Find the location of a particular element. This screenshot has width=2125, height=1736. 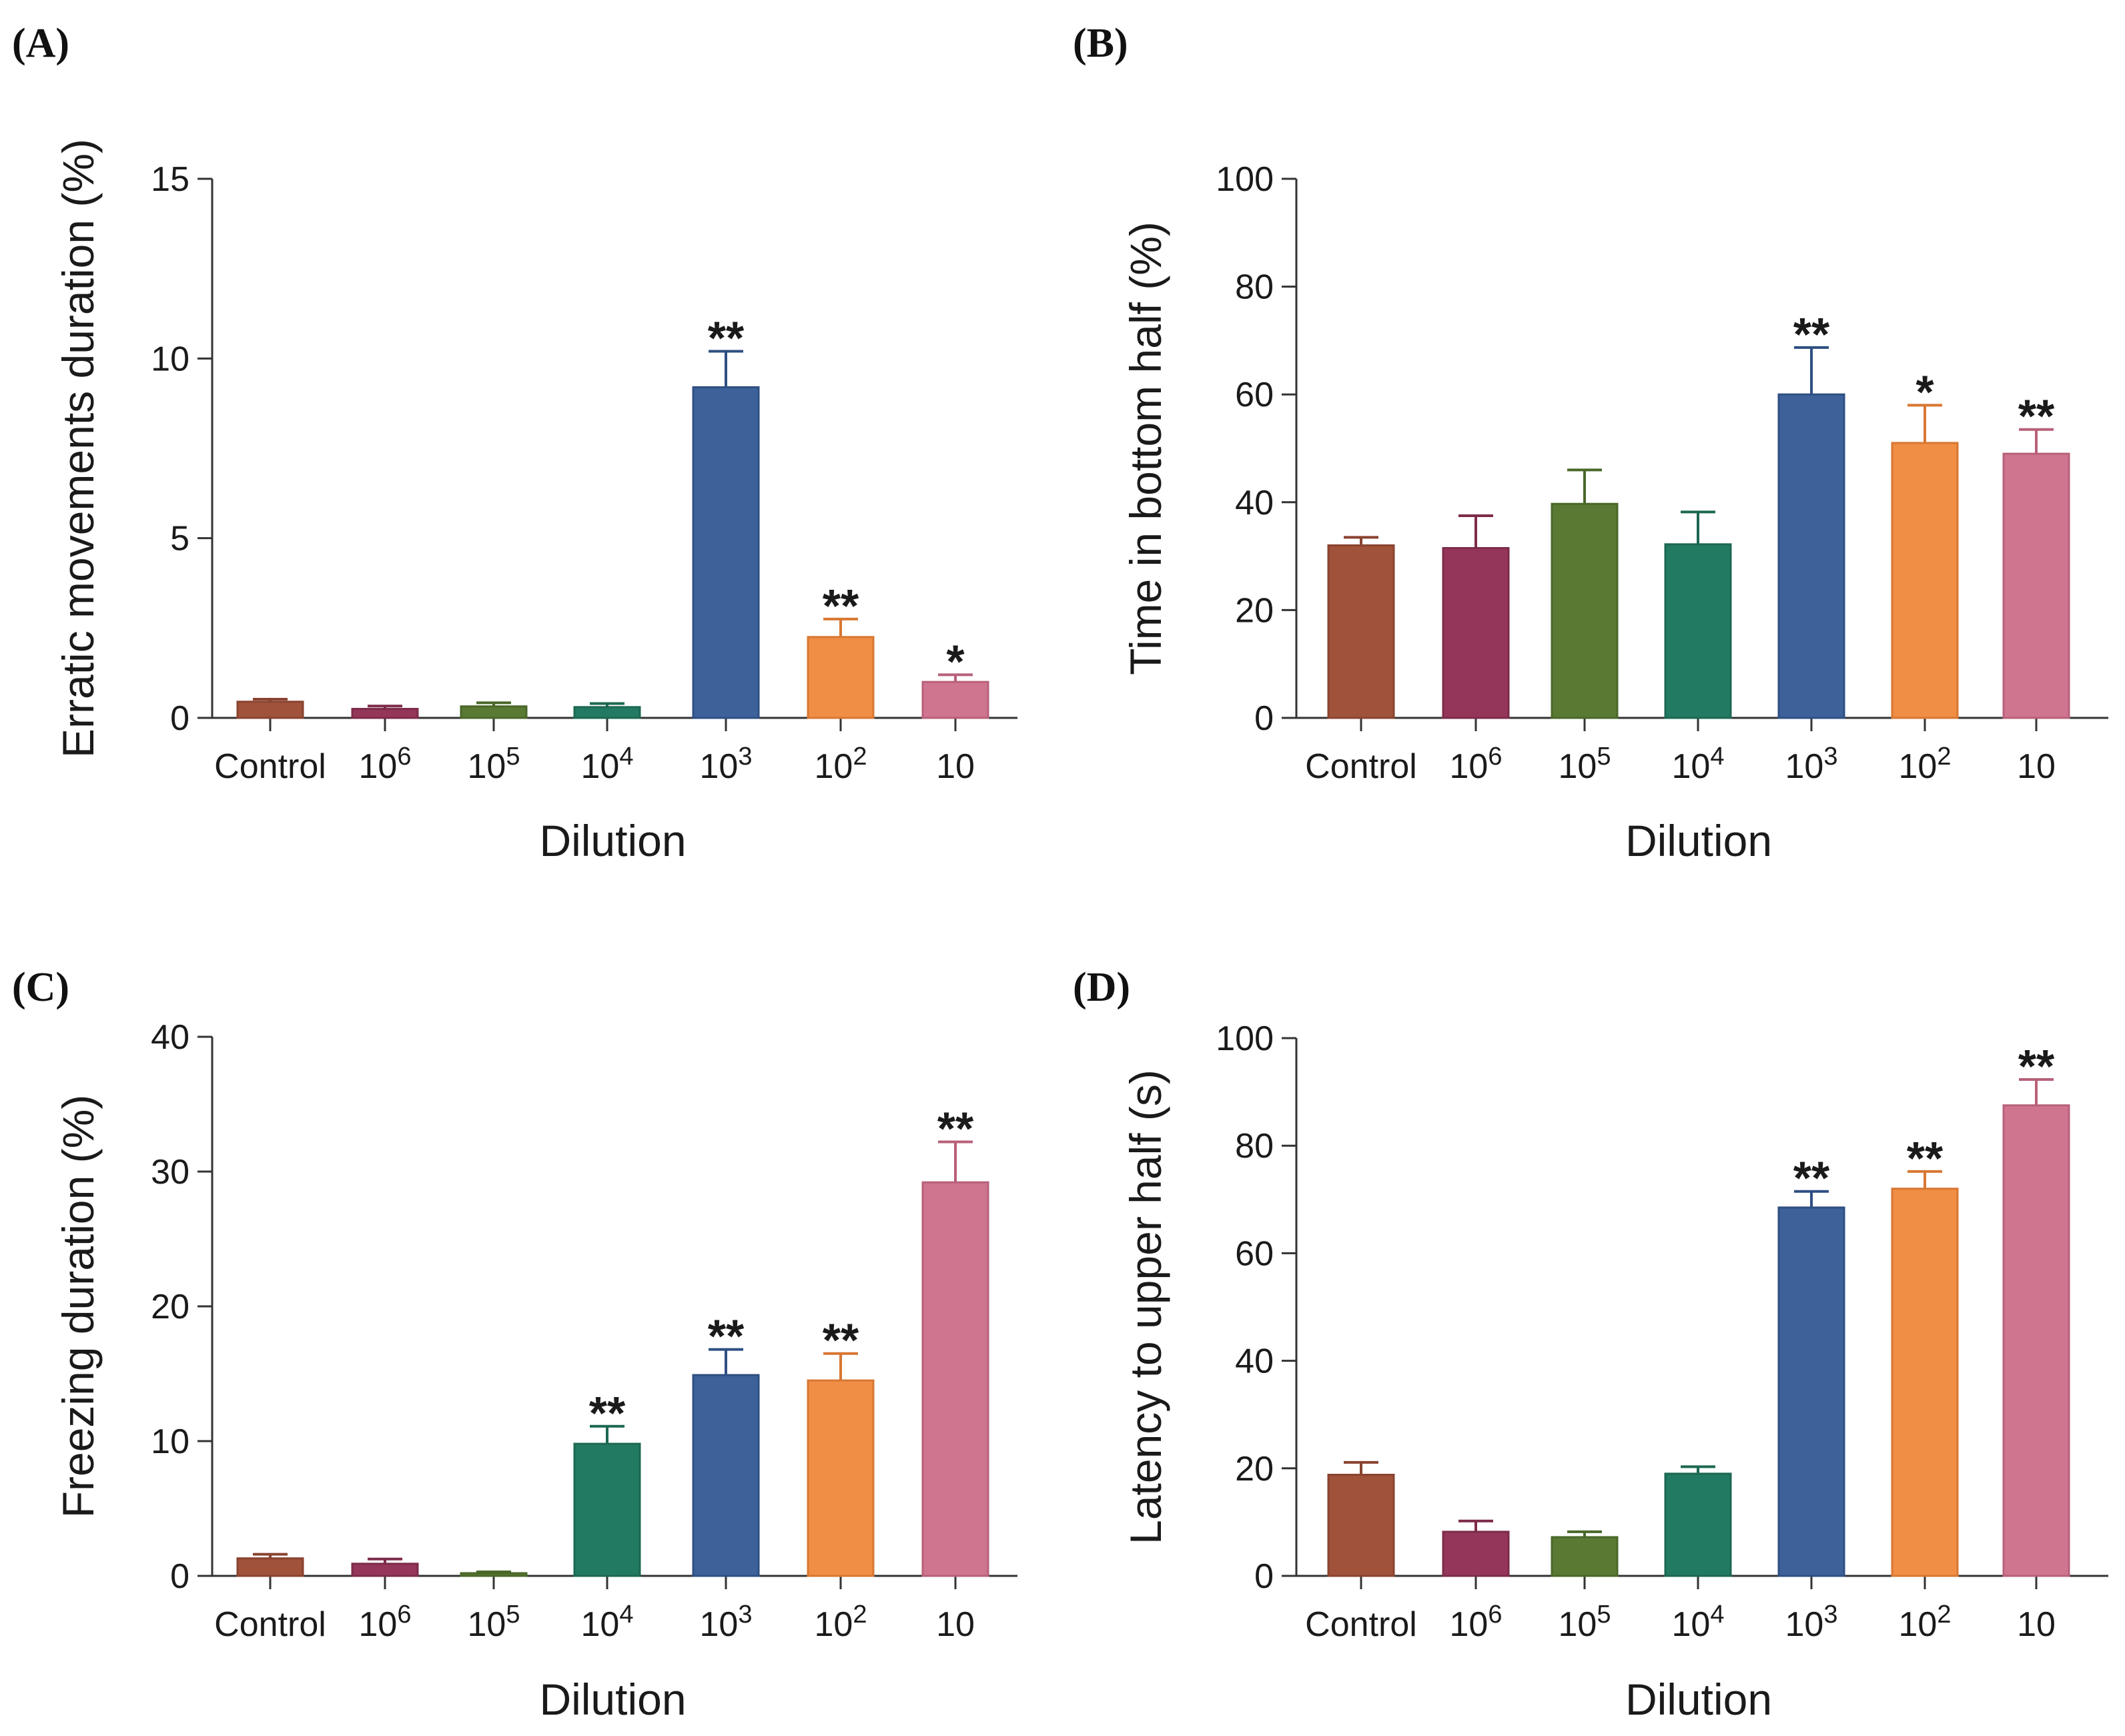

panel-label: (A) is located at coordinates (40, 43).